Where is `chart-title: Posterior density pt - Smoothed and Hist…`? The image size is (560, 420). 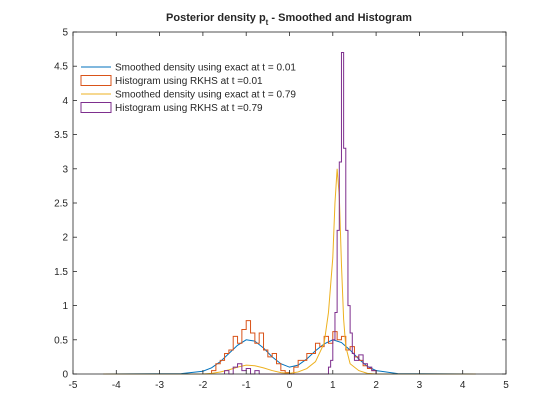
chart-title: Posterior density pt - Smoothed and Hist… is located at coordinates (289, 19).